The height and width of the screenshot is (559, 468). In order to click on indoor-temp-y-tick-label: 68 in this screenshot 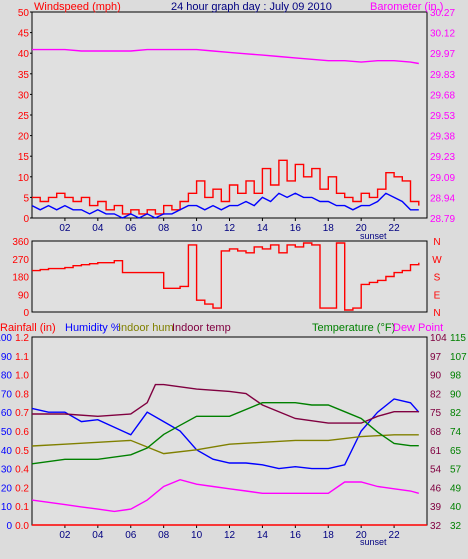, I will do `click(436, 432)`.